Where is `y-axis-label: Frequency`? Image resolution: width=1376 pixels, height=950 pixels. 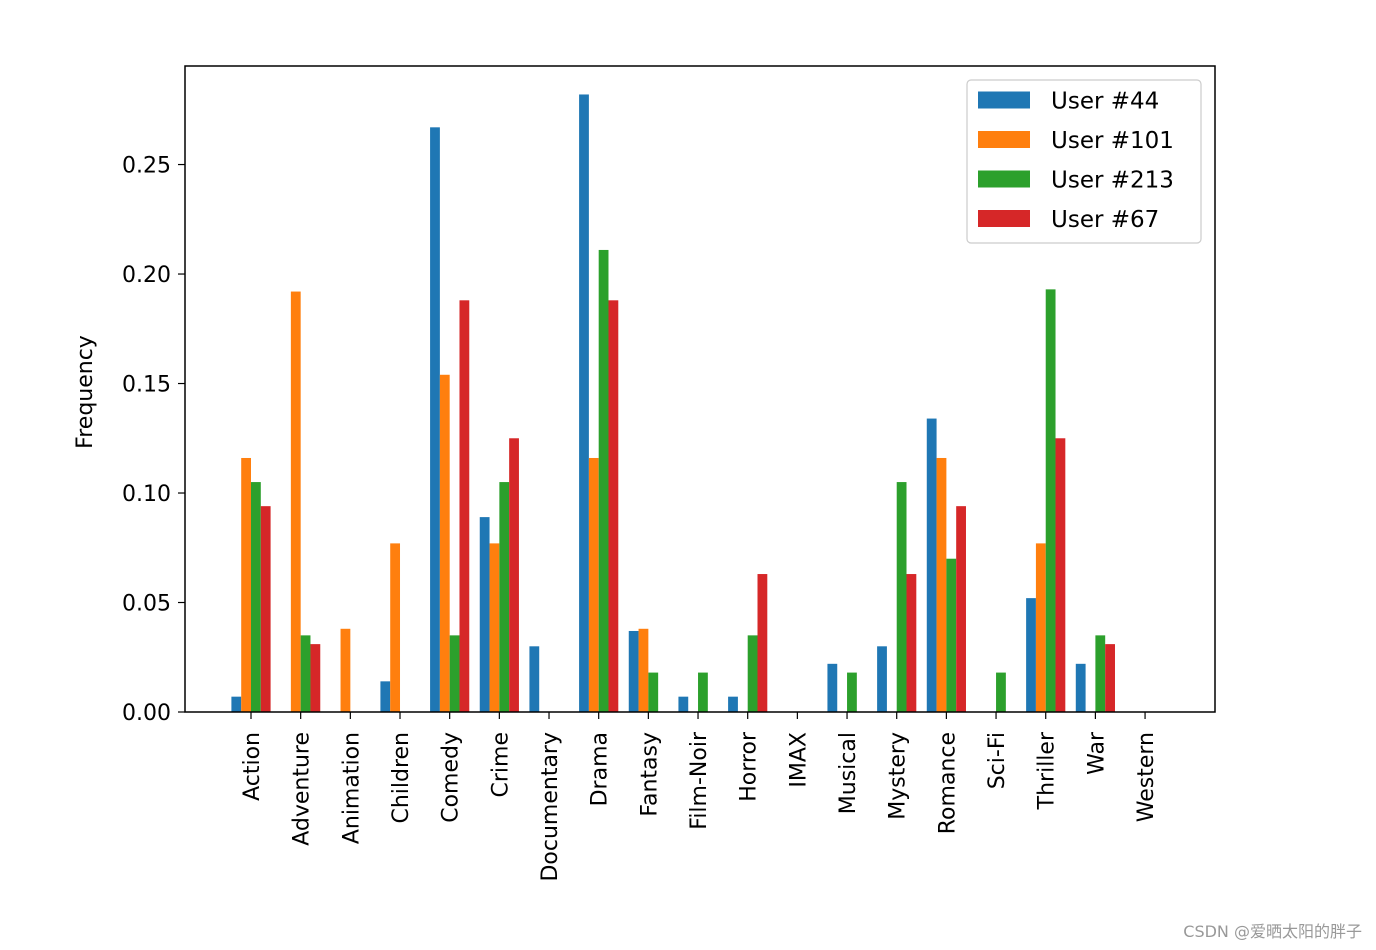 y-axis-label: Frequency is located at coordinates (85, 392).